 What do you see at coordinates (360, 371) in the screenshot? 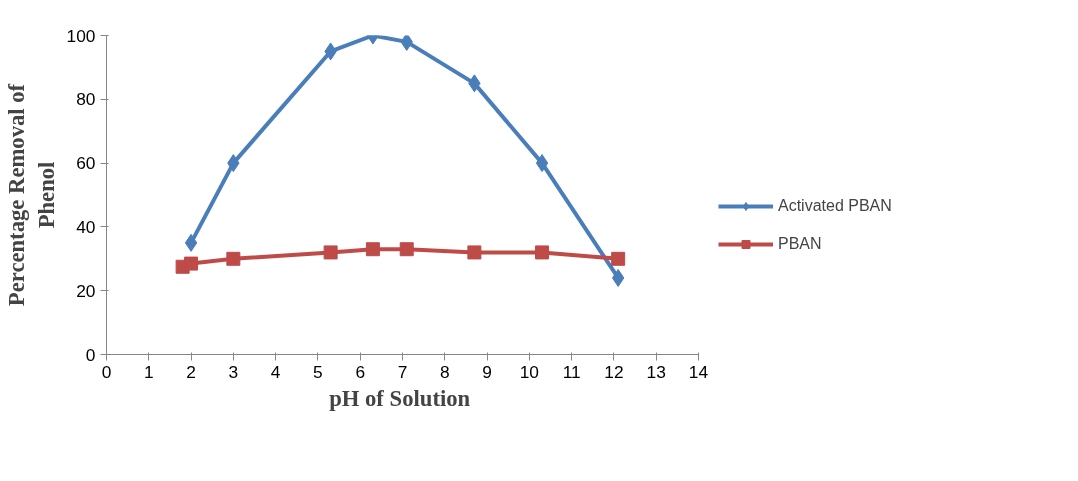
I see `x-tick-label: 6` at bounding box center [360, 371].